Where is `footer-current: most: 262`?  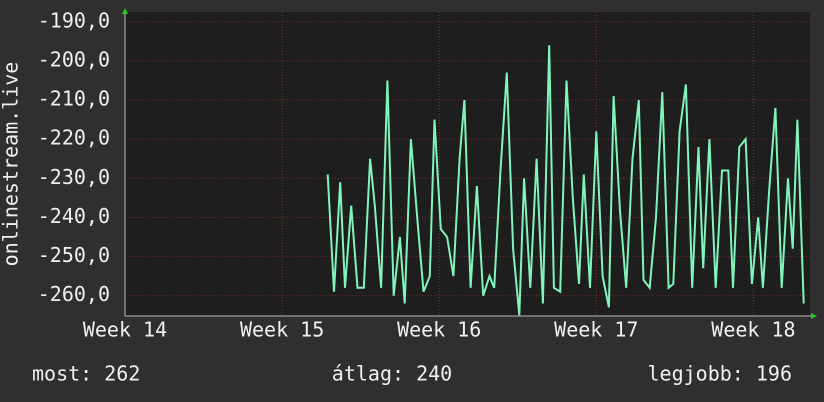 footer-current: most: 262 is located at coordinates (86, 374).